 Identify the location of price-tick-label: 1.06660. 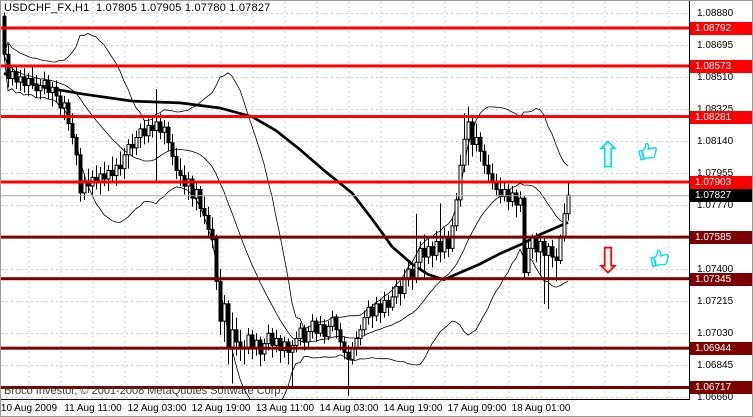
(715, 397).